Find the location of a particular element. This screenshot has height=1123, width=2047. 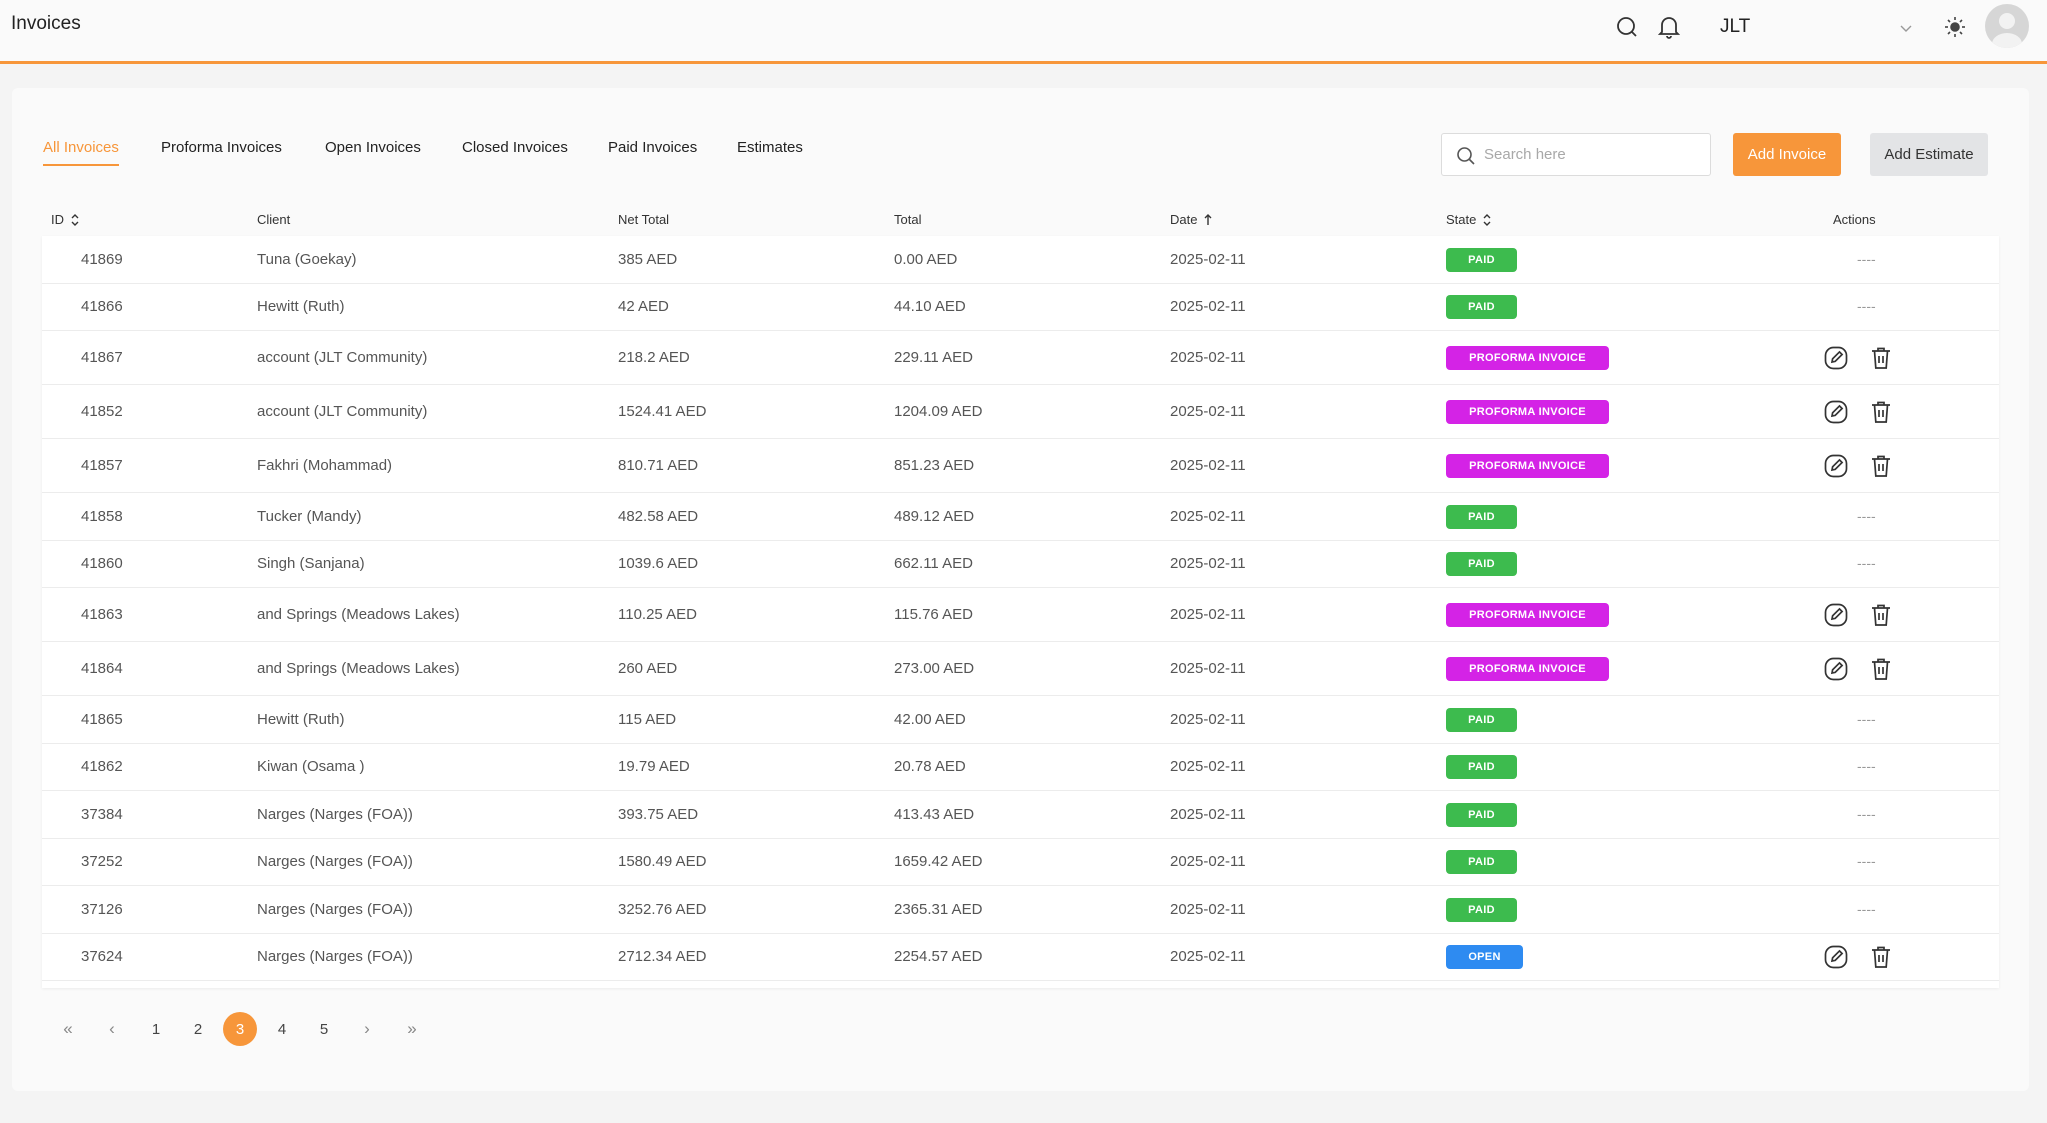

total: 2365.31 AED is located at coordinates (938, 909).